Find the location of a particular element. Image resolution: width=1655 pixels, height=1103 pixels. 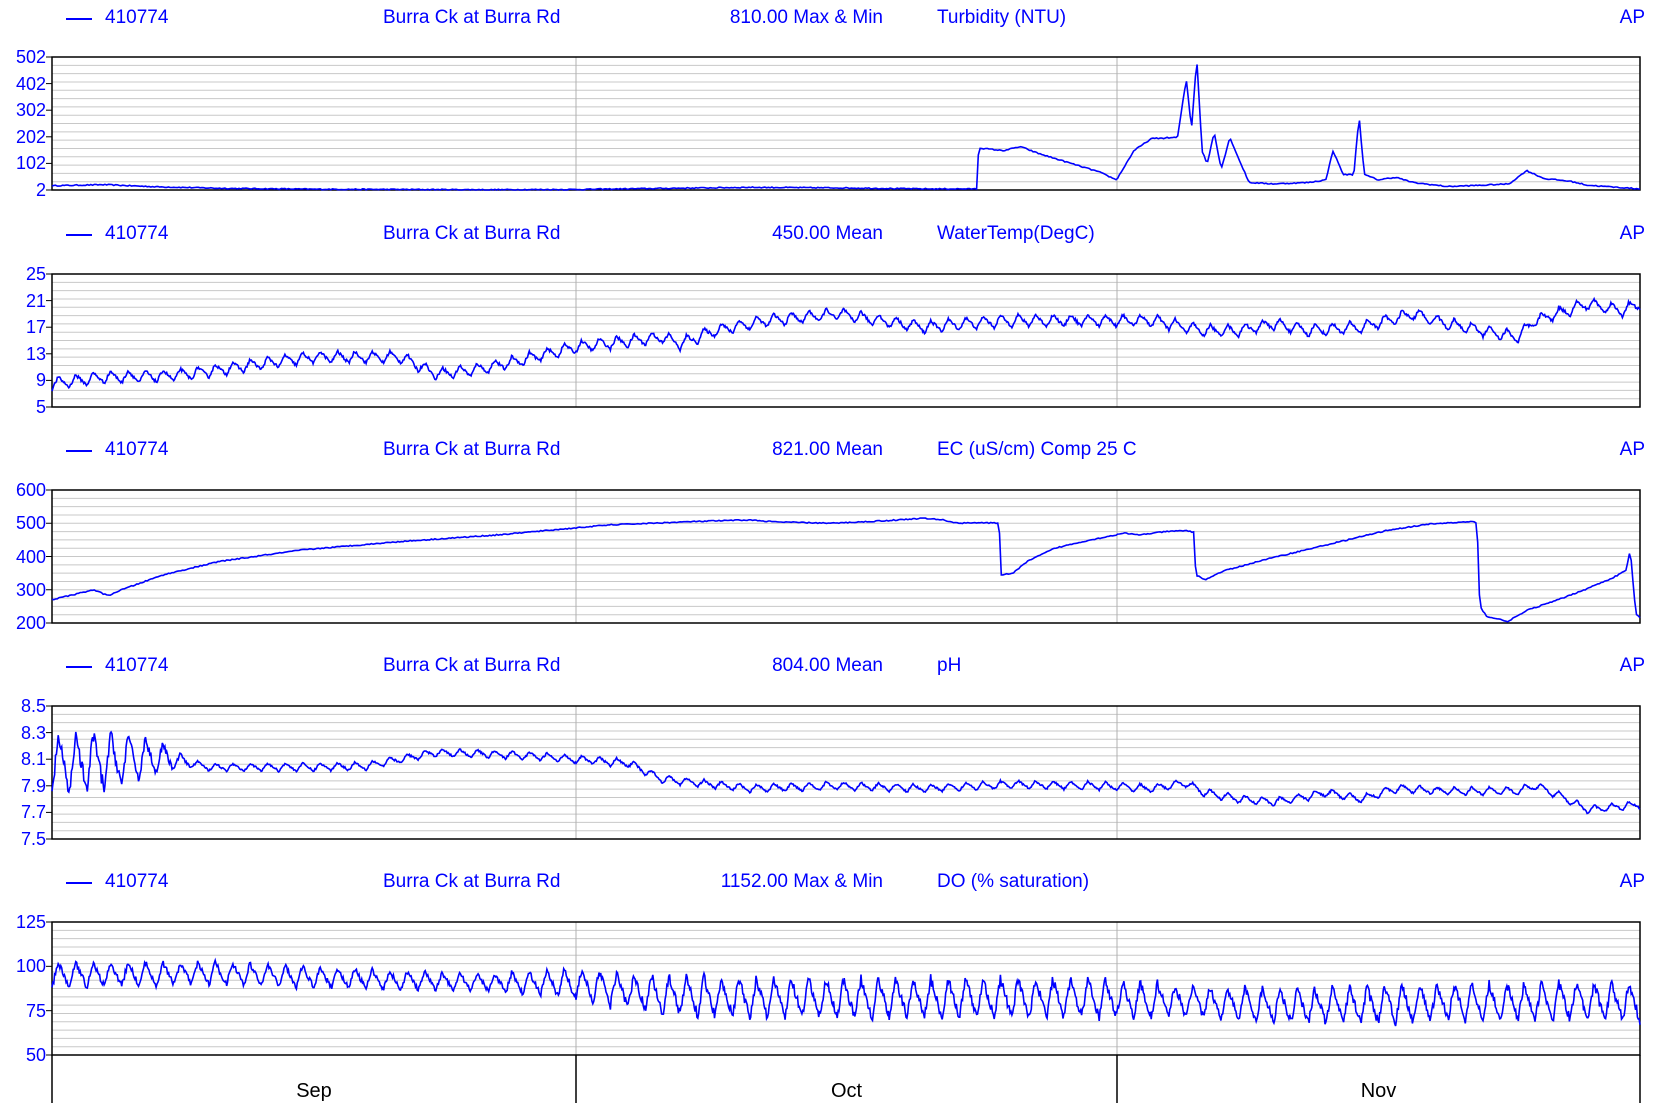

y-tick-label: 8.5 is located at coordinates (33, 706).